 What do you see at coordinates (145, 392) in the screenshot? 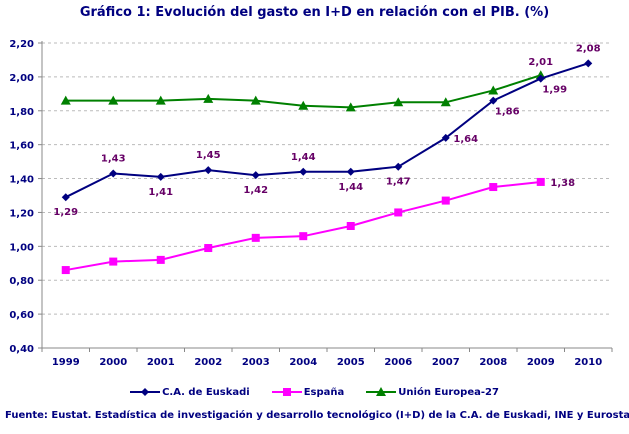
I see `legend-swatch-diamond-icon` at bounding box center [145, 392].